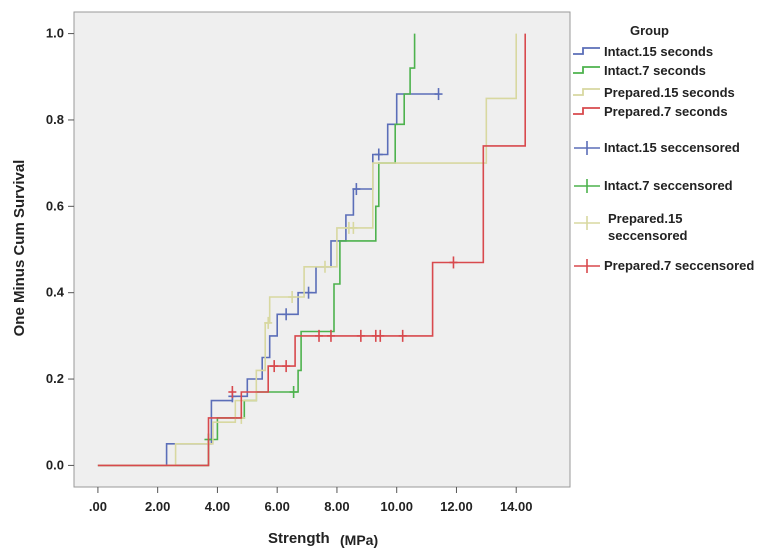  I want to click on x-tick-label: 8.00, so click(336, 506).